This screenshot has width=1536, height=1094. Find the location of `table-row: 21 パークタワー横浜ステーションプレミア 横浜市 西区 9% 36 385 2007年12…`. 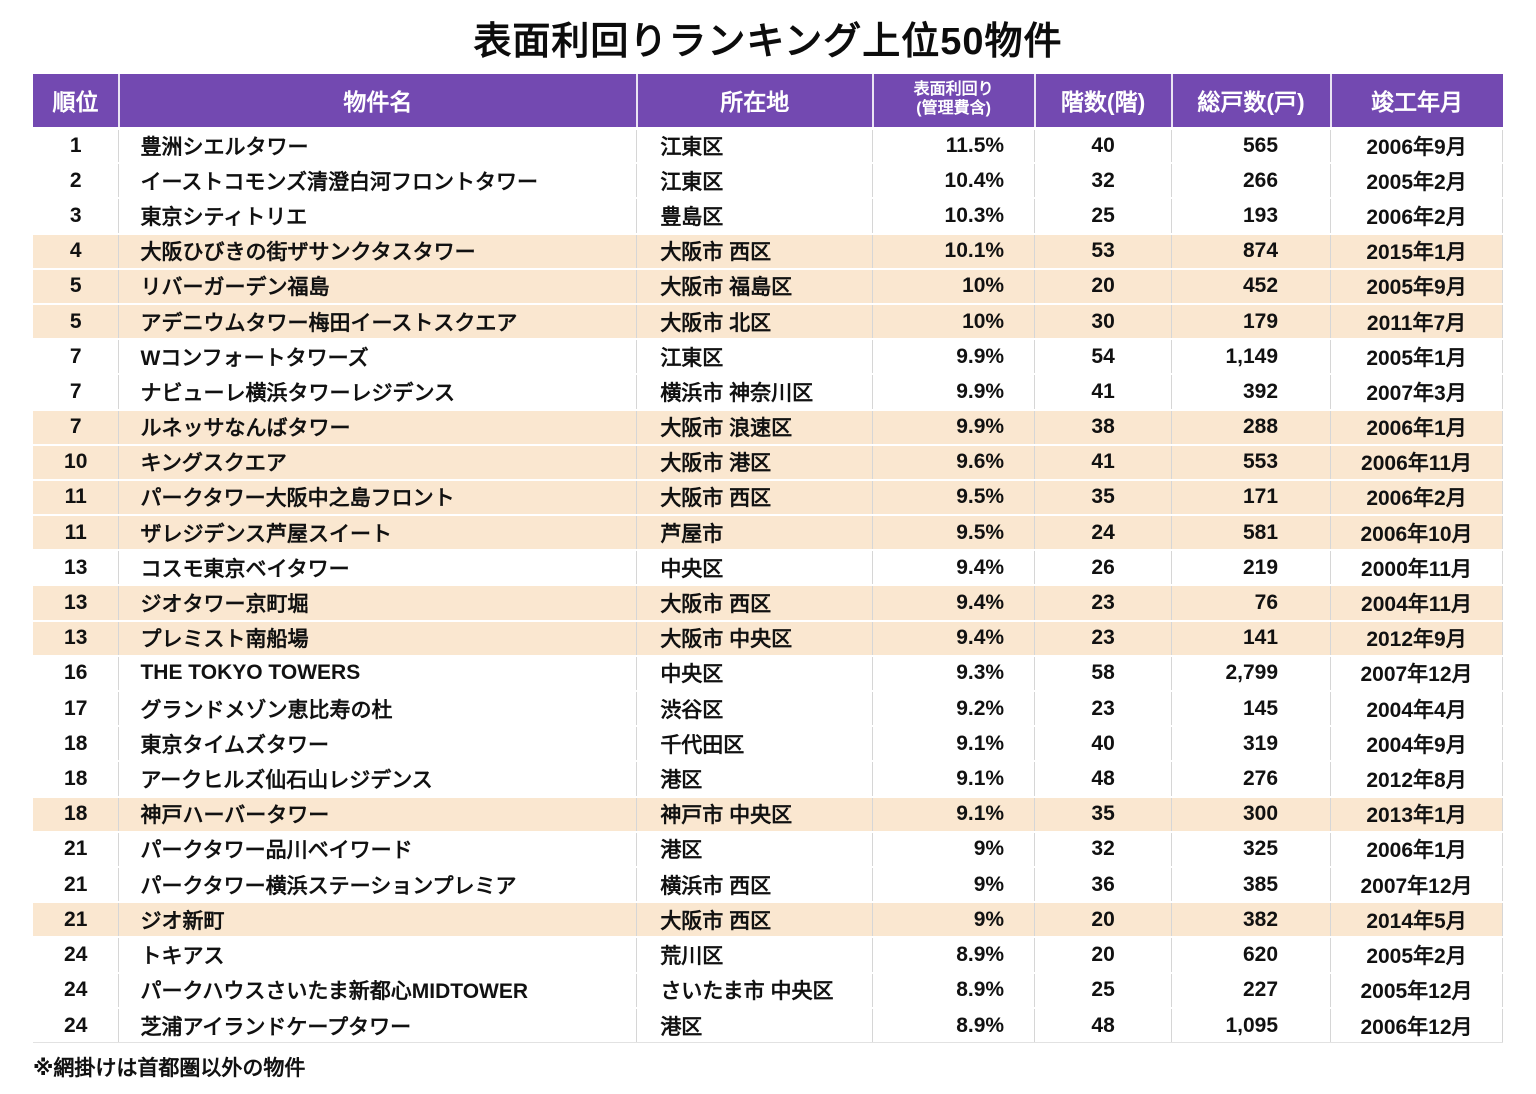

table-row: 21 パークタワー横浜ステーションプレミア 横浜市 西区 9% 36 385 2007年12… is located at coordinates (768, 885).